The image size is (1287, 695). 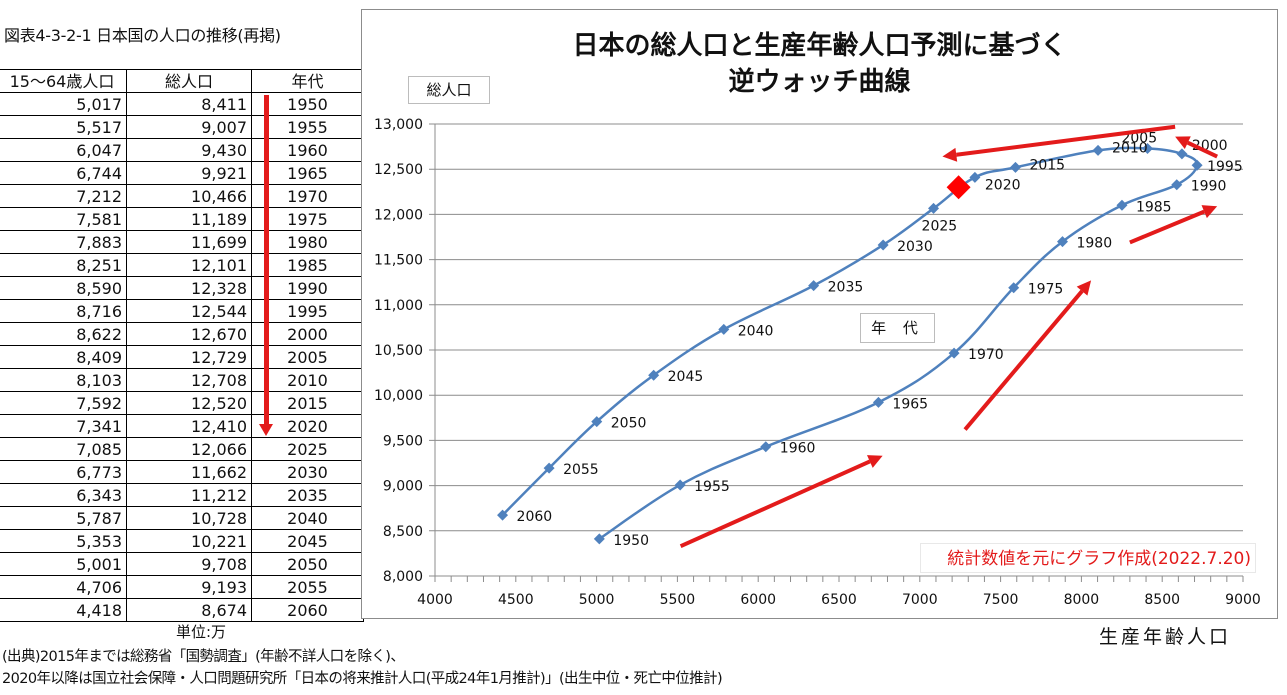 I want to click on table-row: 7,581 11,189 1975, so click(x=182, y=219).